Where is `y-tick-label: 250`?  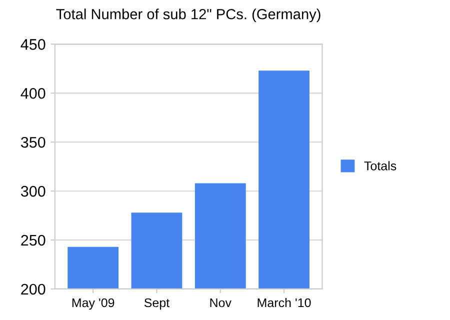
y-tick-label: 250 is located at coordinates (33, 240).